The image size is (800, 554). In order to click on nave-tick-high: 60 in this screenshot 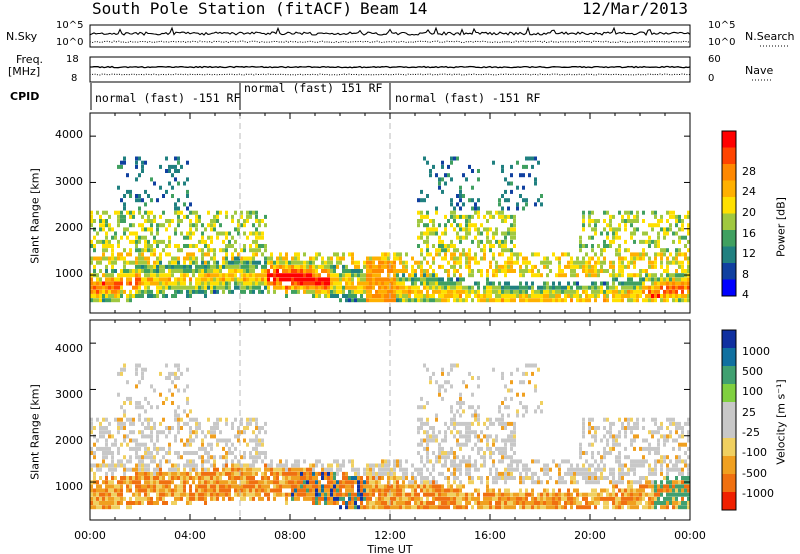, I will do `click(714, 59)`.